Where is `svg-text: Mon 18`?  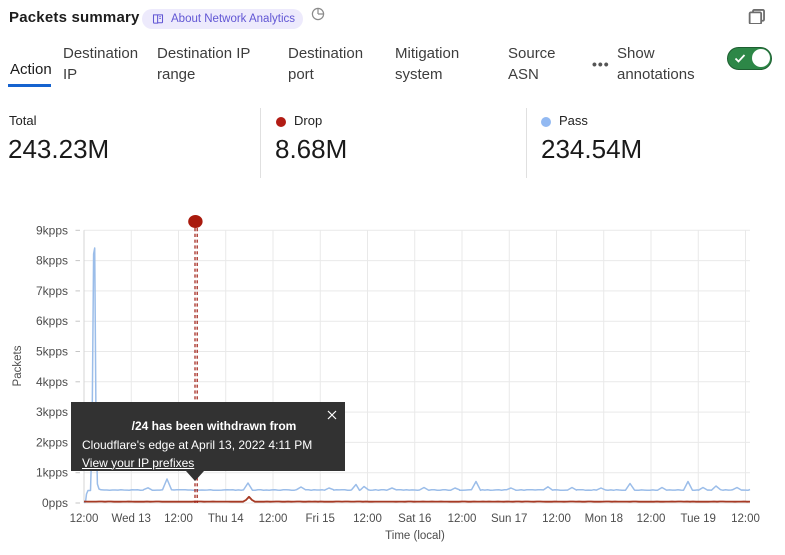
svg-text: Mon 18 is located at coordinates (604, 519).